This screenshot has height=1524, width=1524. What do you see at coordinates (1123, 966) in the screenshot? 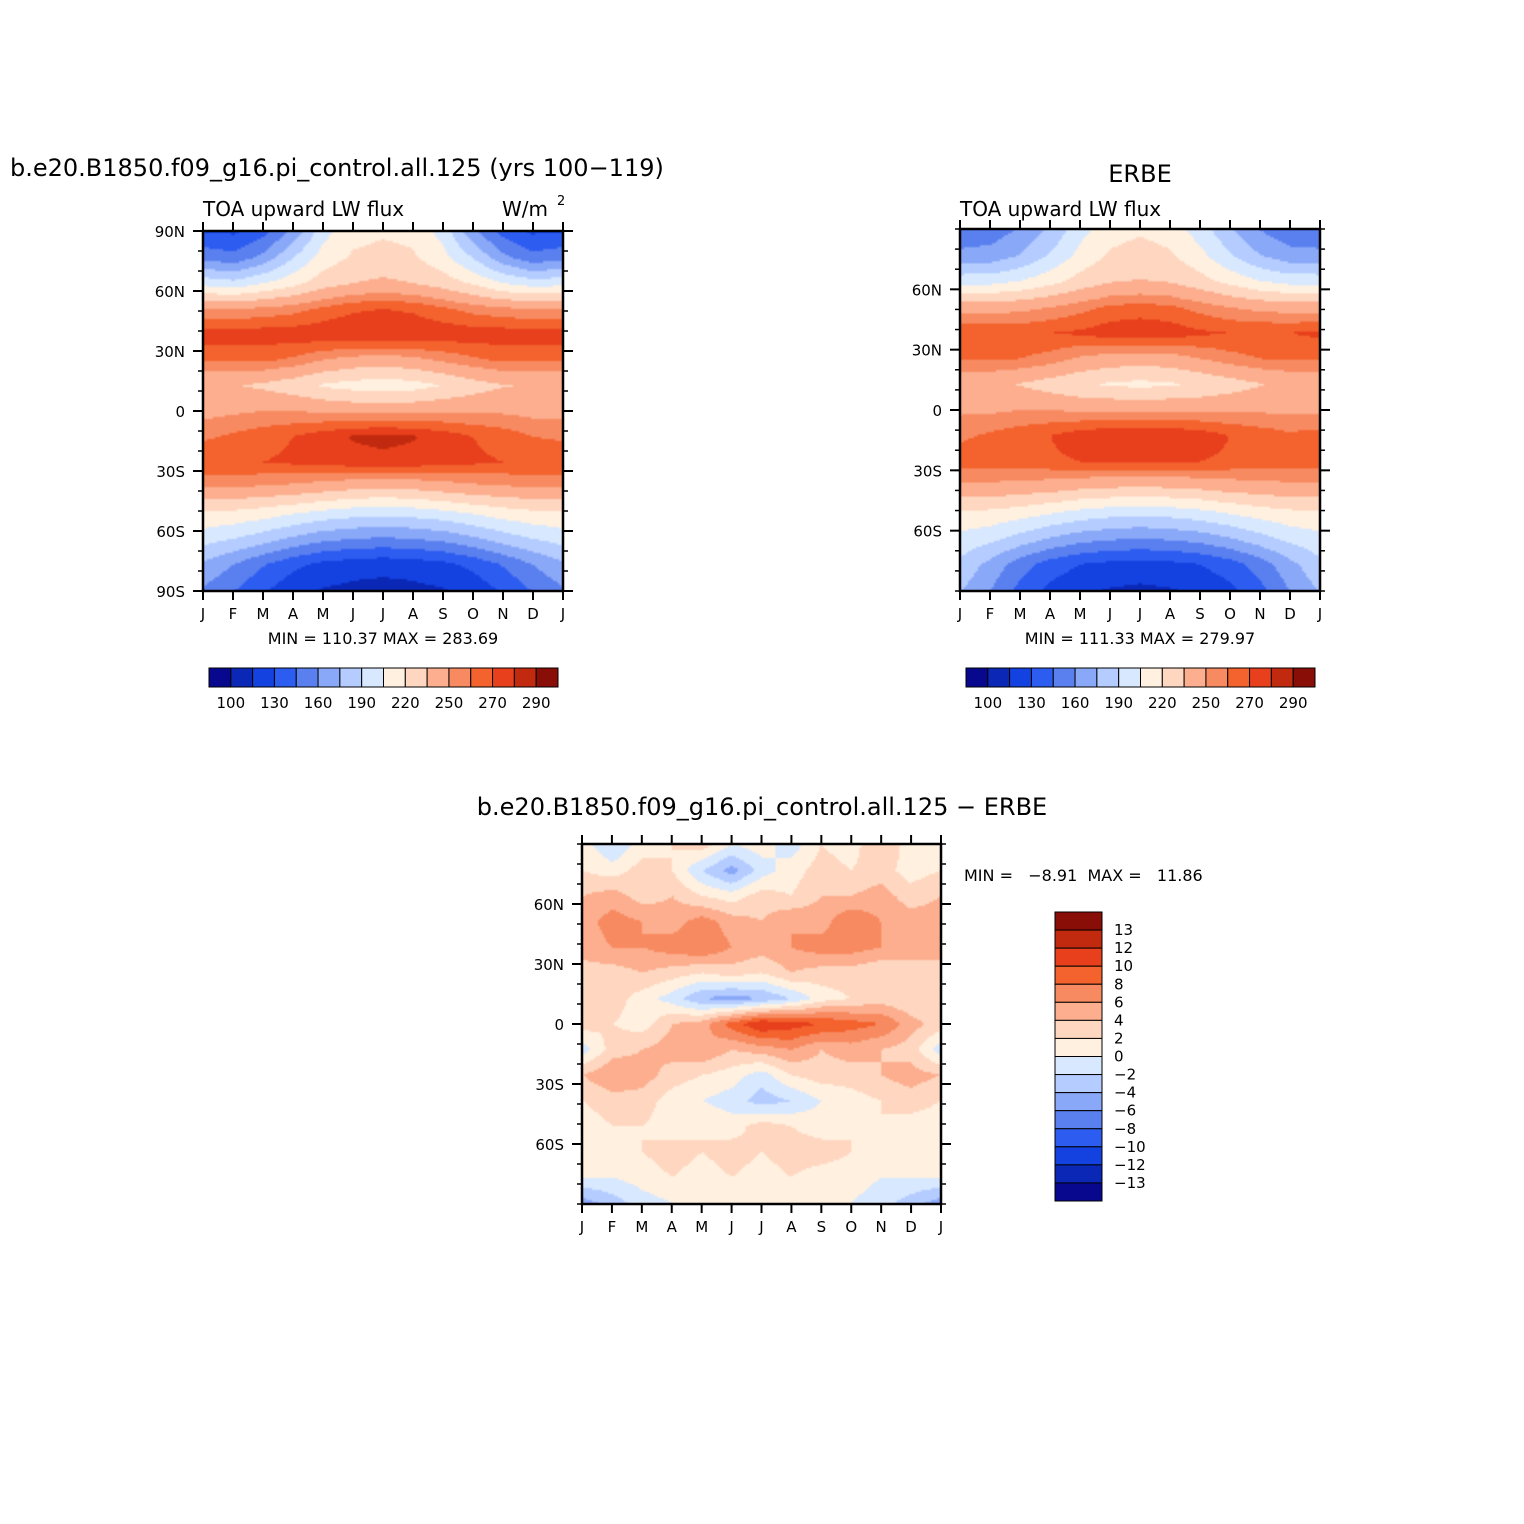
I see `colorbar-label: 10` at bounding box center [1123, 966].